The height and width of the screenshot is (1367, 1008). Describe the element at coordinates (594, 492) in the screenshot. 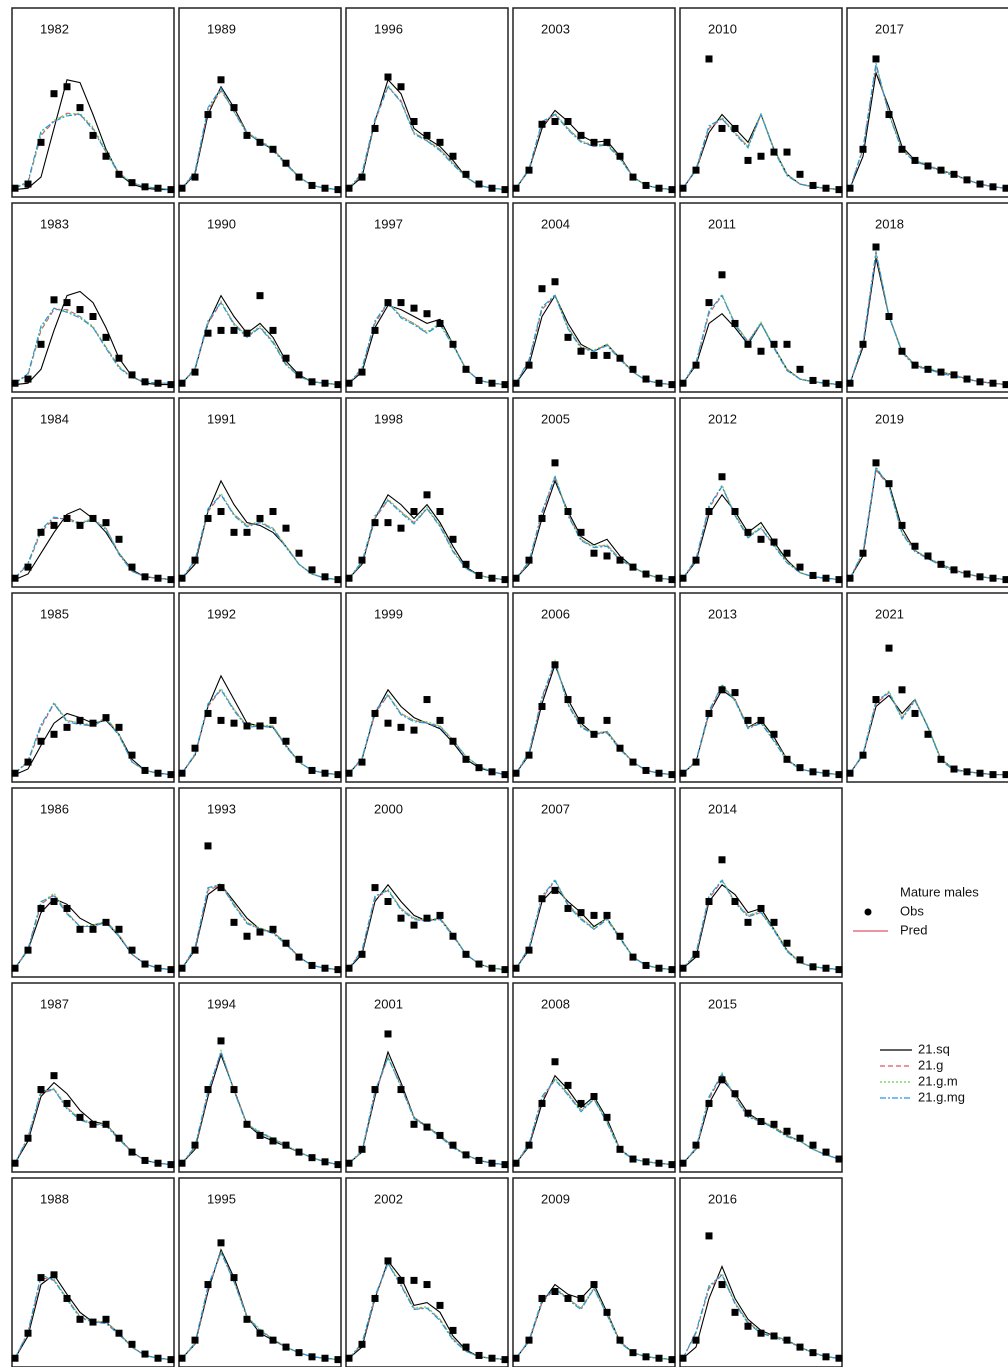

I see `panel: 2005` at that location.